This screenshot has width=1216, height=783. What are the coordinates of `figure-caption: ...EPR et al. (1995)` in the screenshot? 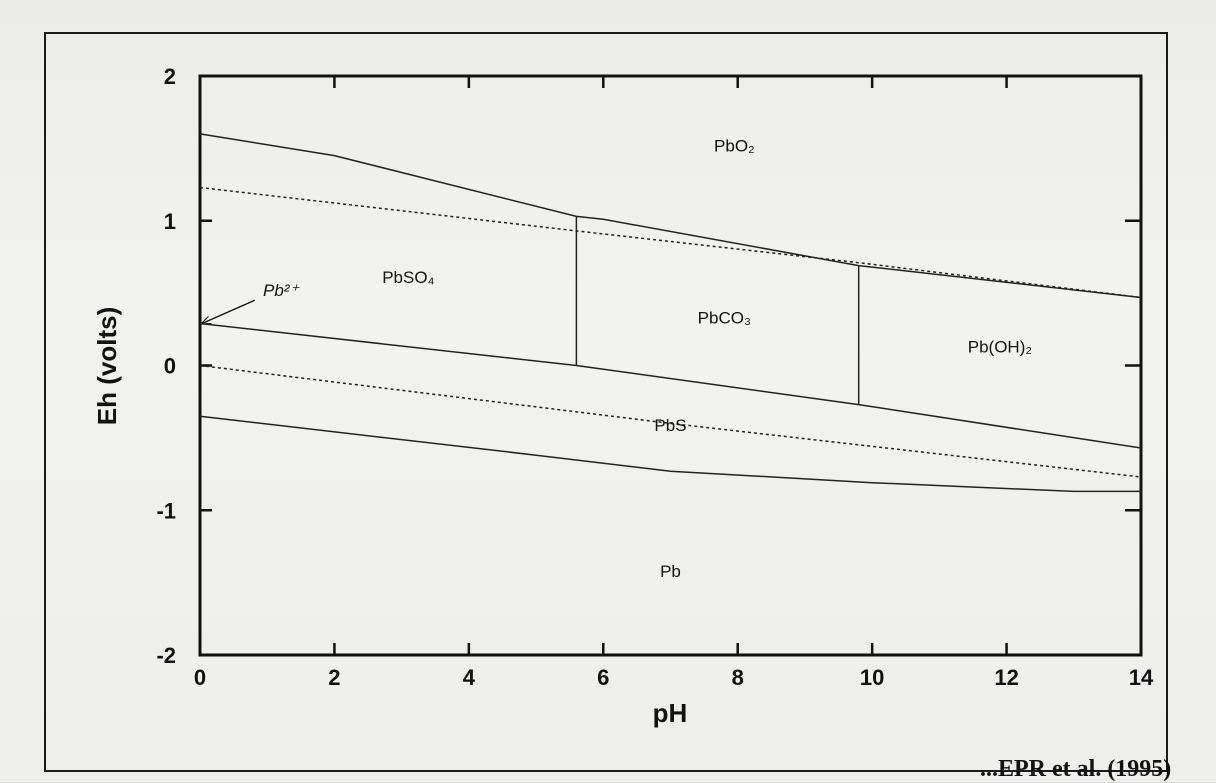 It's located at (1076, 769).